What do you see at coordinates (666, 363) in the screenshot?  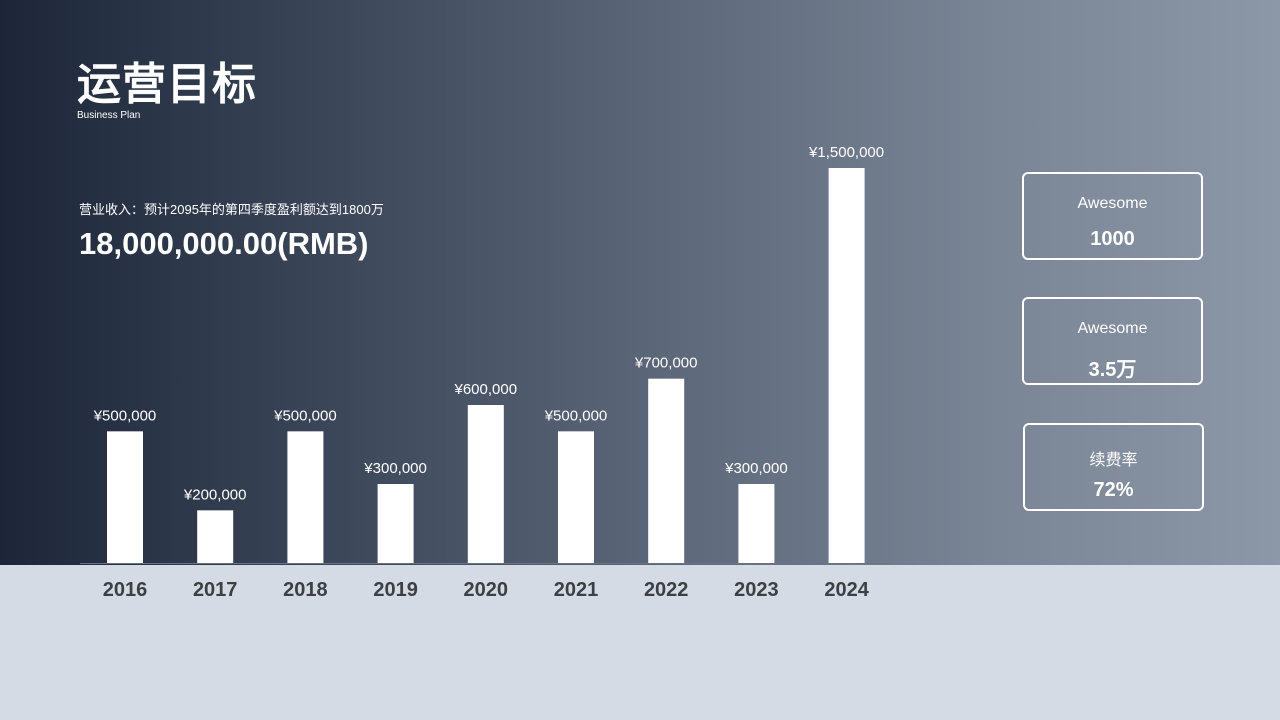 I see `data-label: ¥700,000` at bounding box center [666, 363].